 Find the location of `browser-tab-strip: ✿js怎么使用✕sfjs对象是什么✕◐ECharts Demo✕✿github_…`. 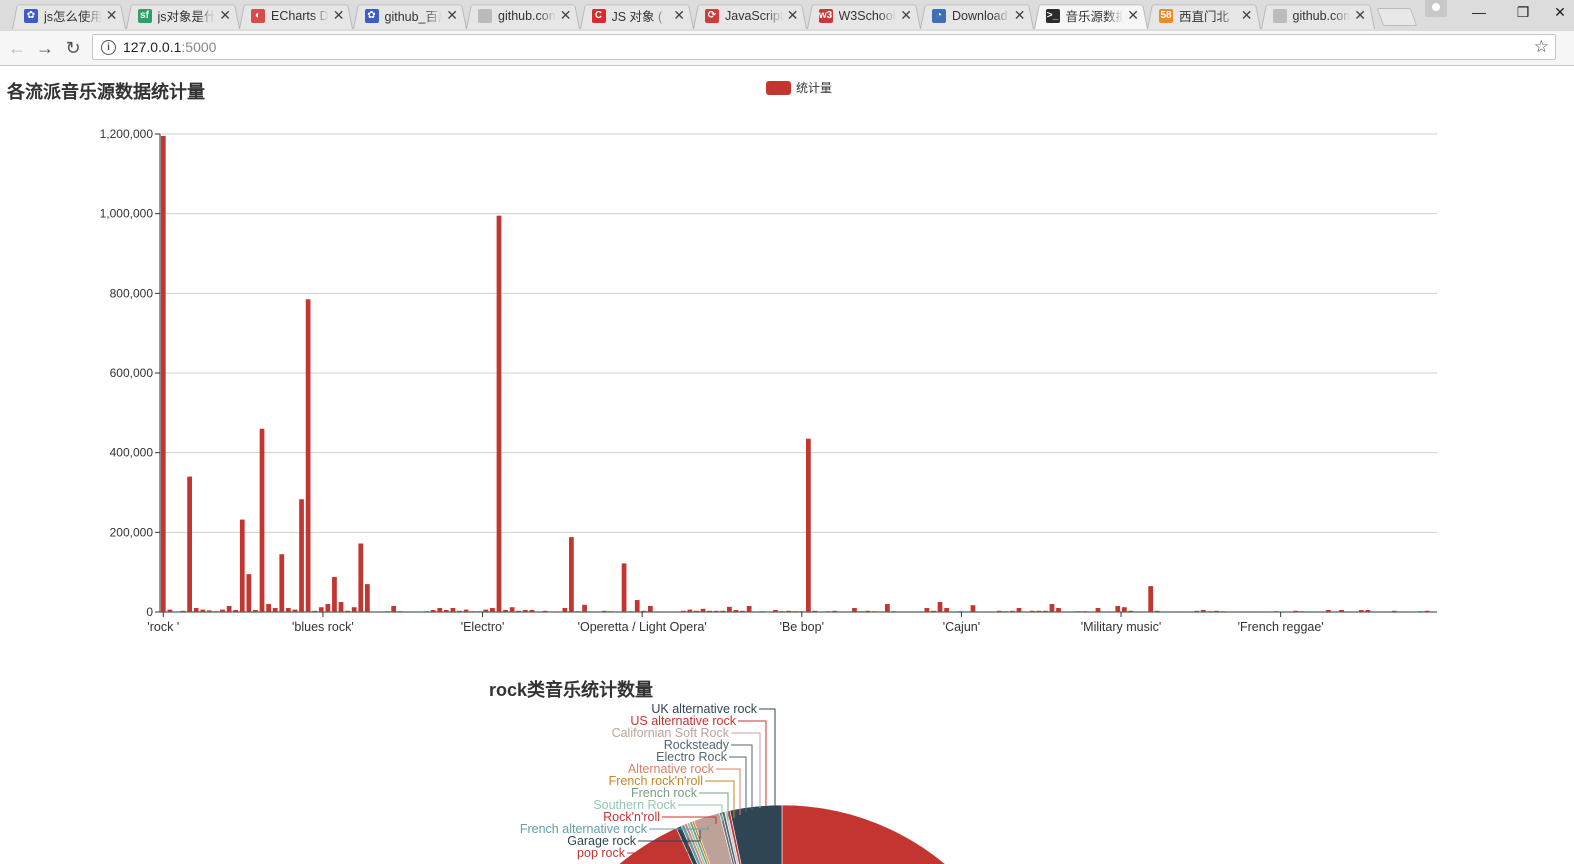

browser-tab-strip: ✿js怎么使用✕sfjs对象是什么✕◐ECharts Demo✕✿github_… is located at coordinates (787, 15).